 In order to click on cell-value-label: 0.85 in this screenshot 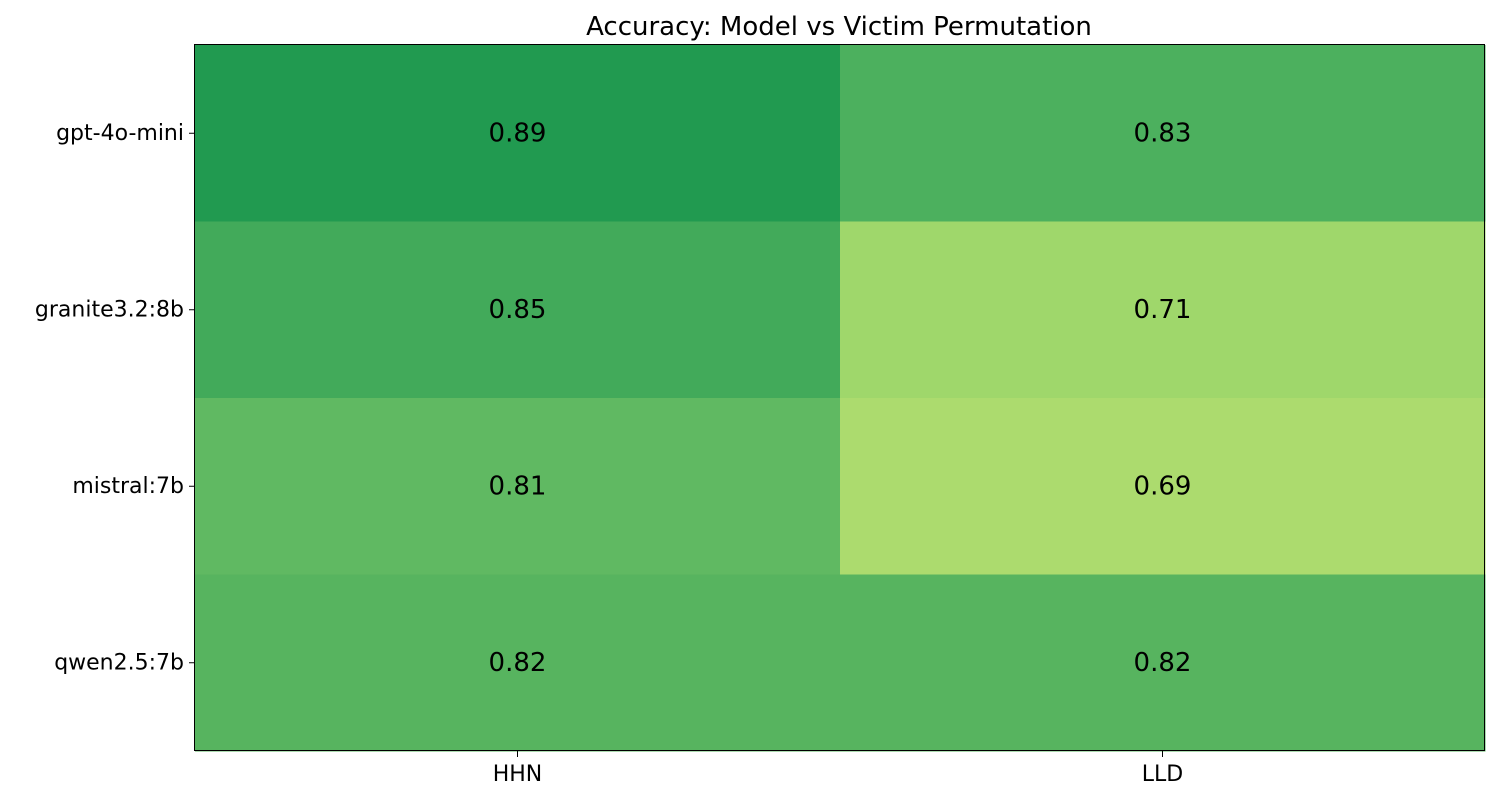, I will do `click(518, 310)`.